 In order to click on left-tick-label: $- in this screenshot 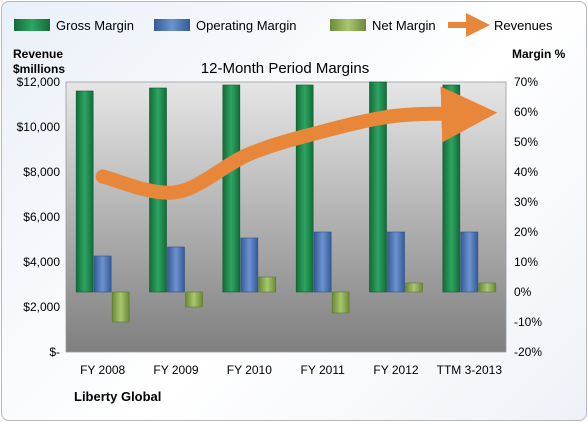, I will do `click(54, 352)`.